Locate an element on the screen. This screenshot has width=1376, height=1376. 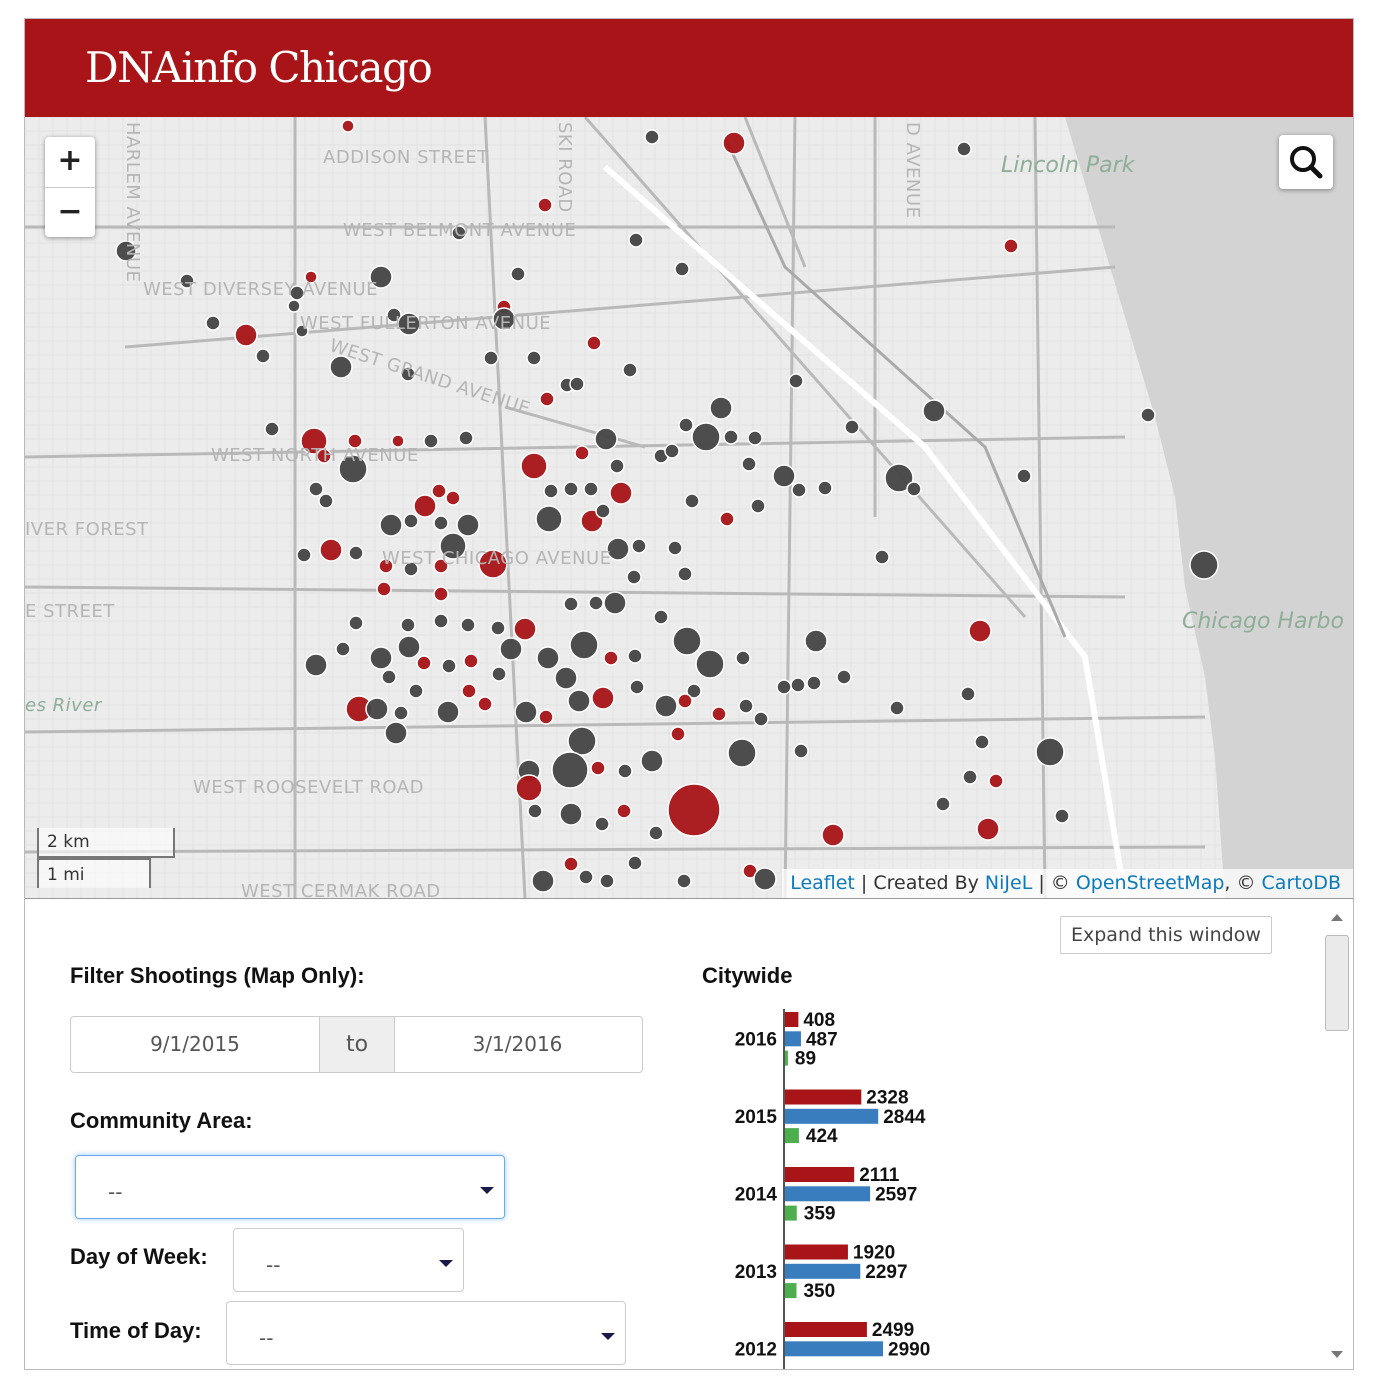
nijel-link: NiJeL is located at coordinates (1008, 883).